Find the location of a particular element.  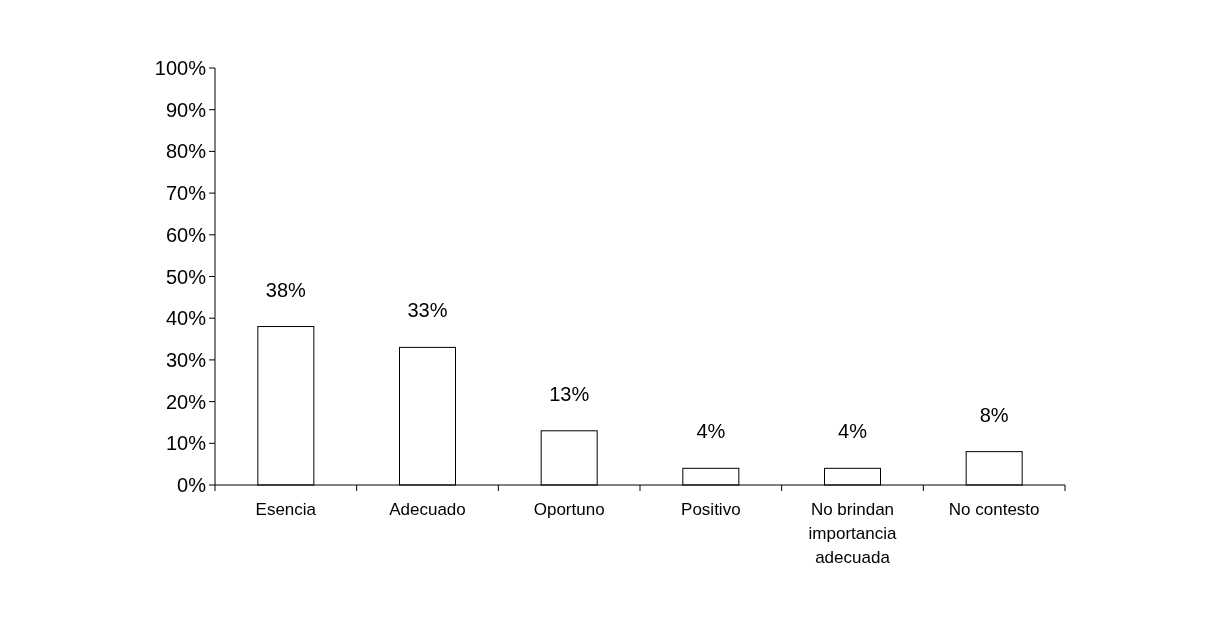

x-tick-label: No brindan importancia adecuada is located at coordinates (852, 533).